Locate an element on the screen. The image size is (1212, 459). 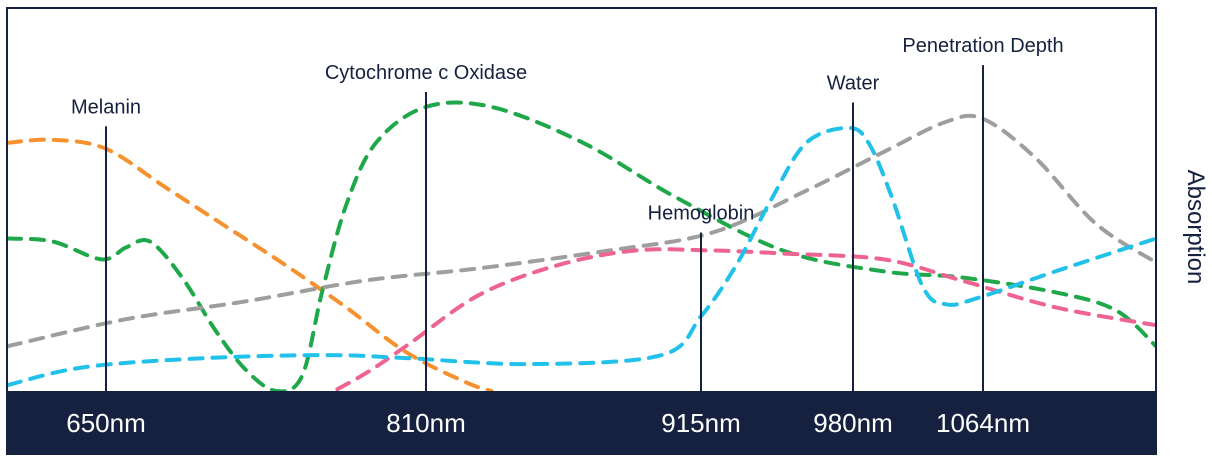
x-axis-ticks: 650nm 810nm 915nm 980nm 1064nm is located at coordinates (548, 423).